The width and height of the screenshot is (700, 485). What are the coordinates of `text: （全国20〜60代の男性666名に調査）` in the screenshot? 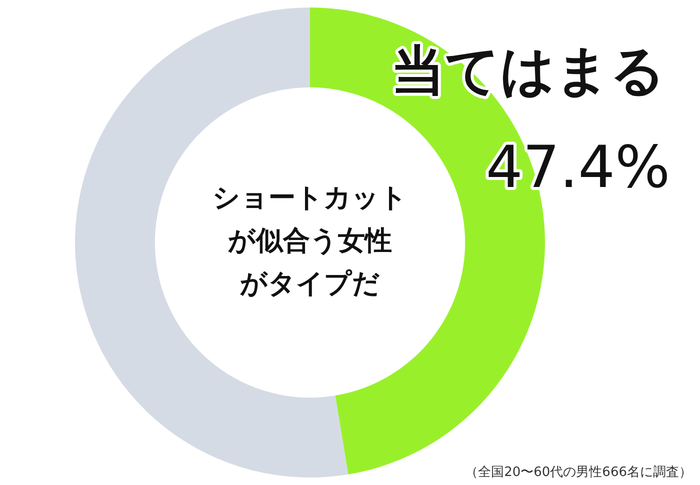 It's located at (578, 472).